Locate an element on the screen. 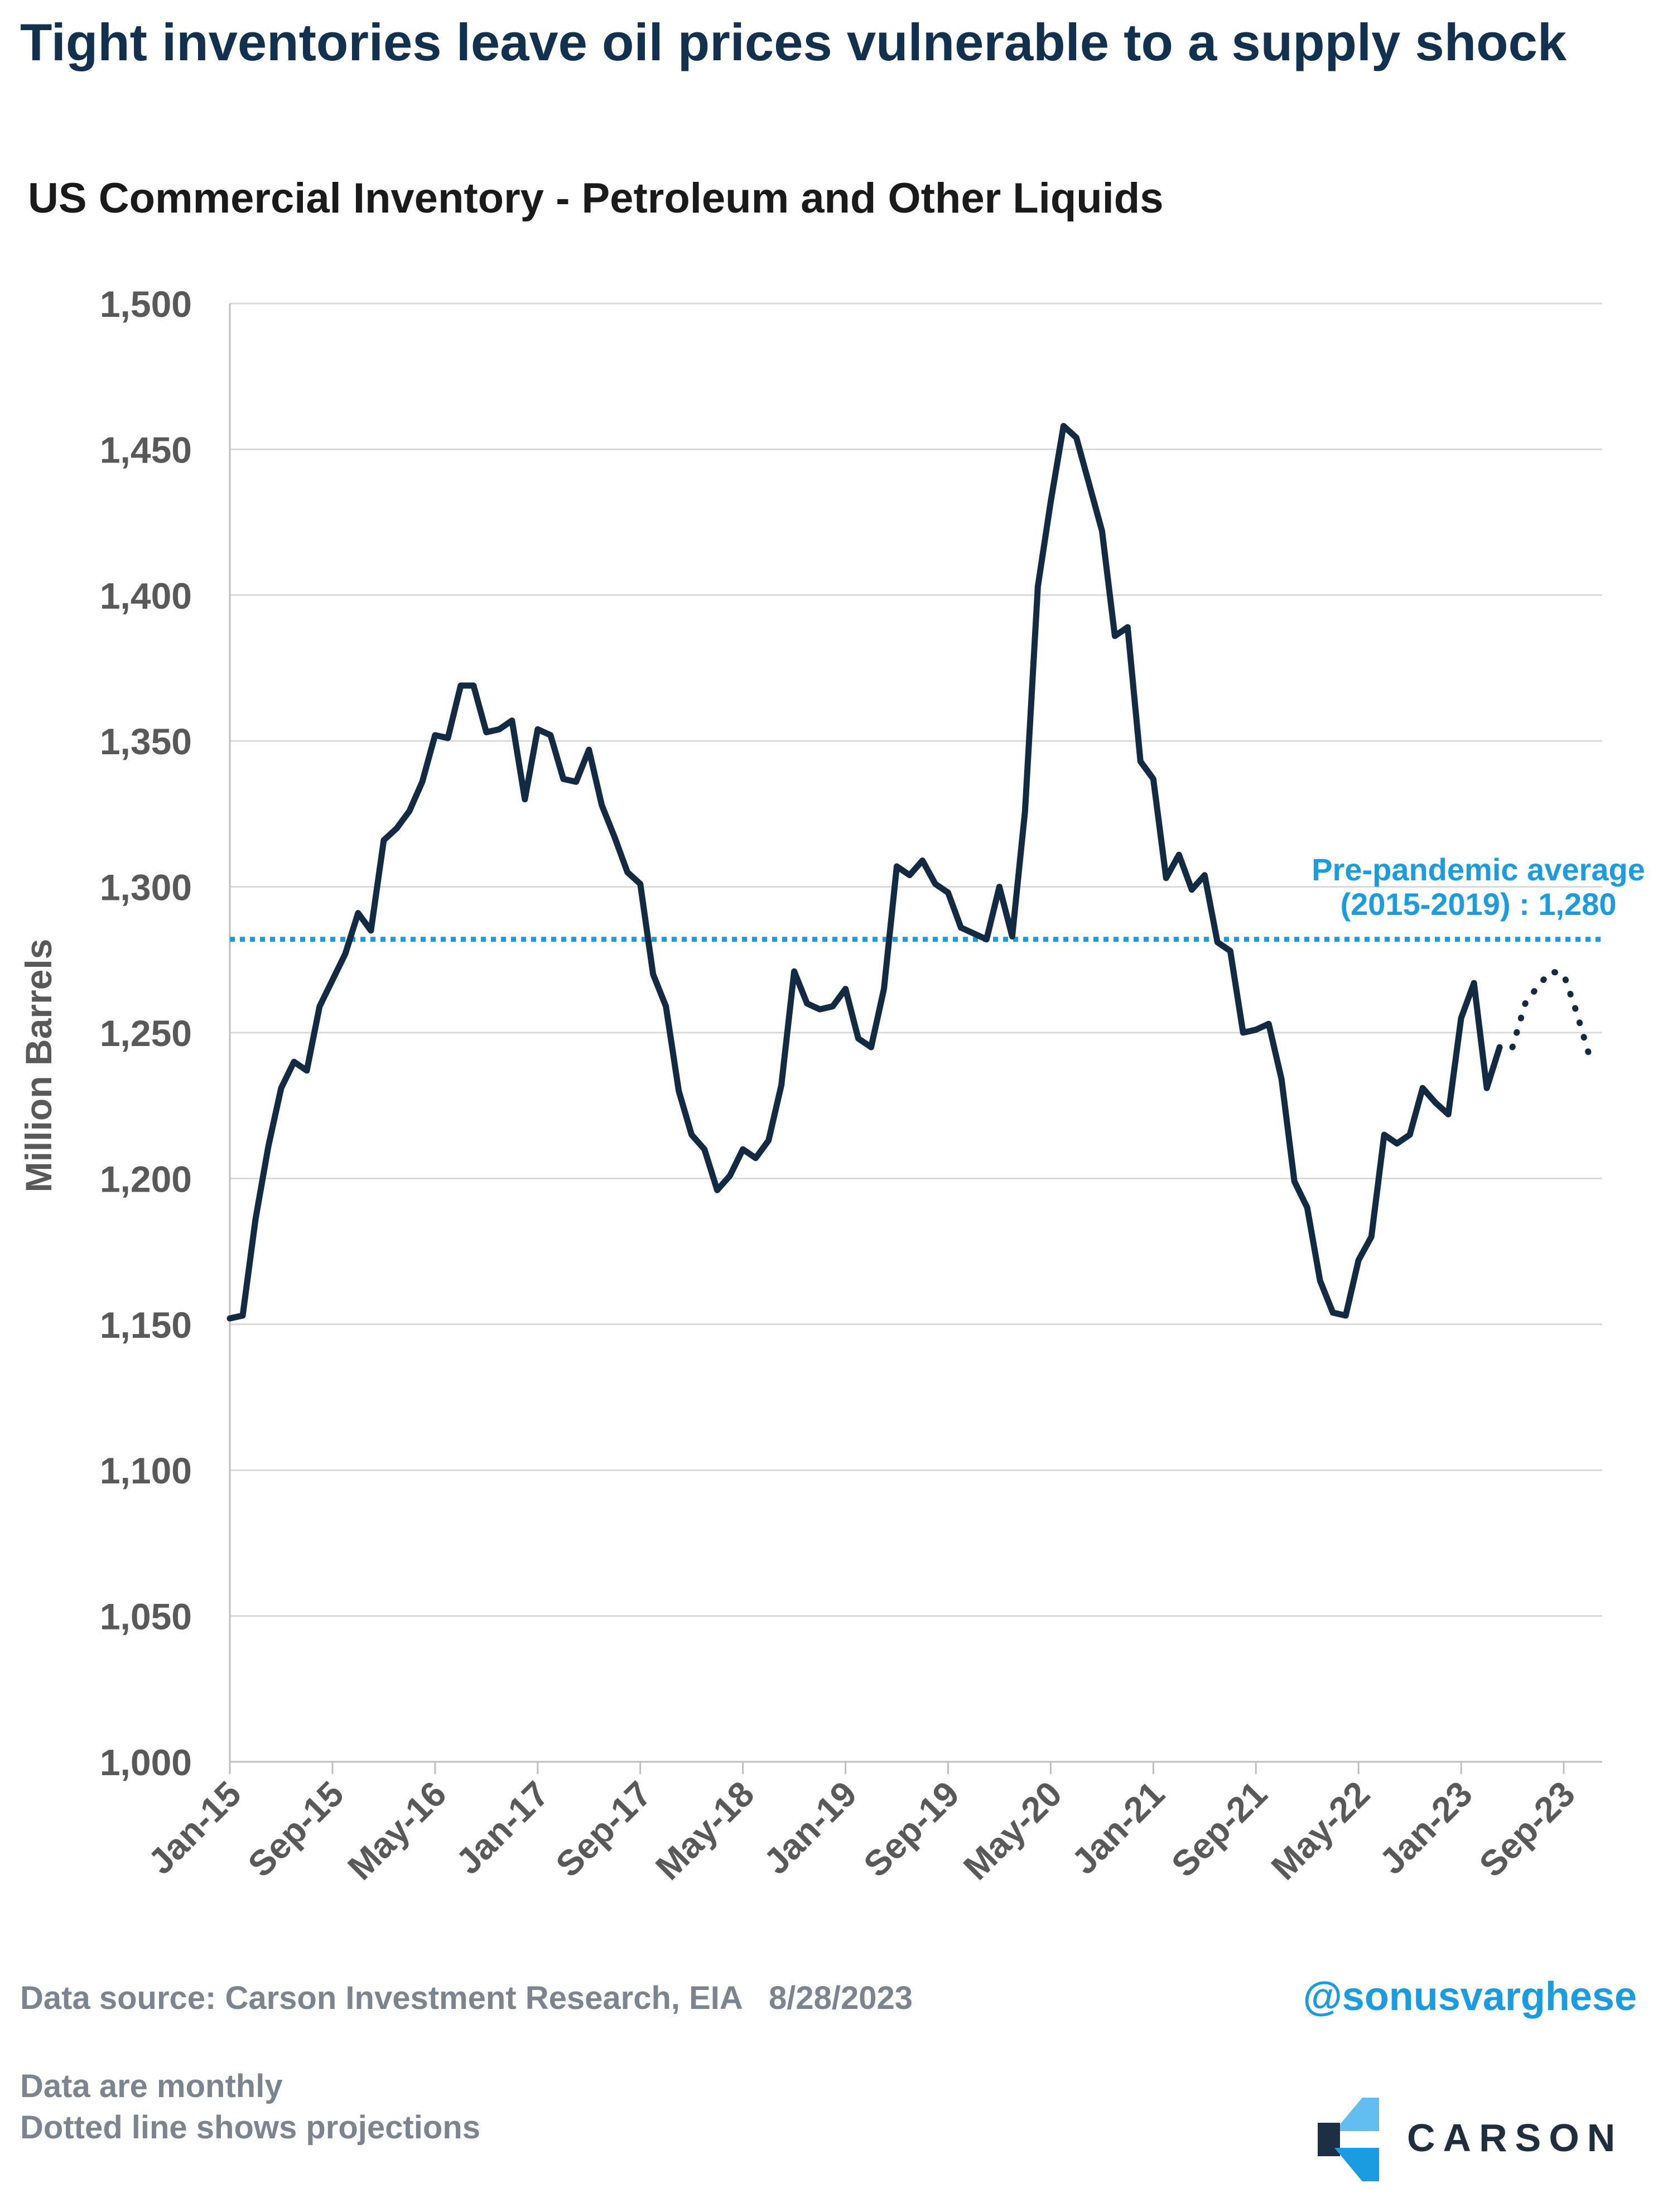 The image size is (1658, 2212). reference-line-label: (2015-2019) : 1,280 is located at coordinates (1478, 904).